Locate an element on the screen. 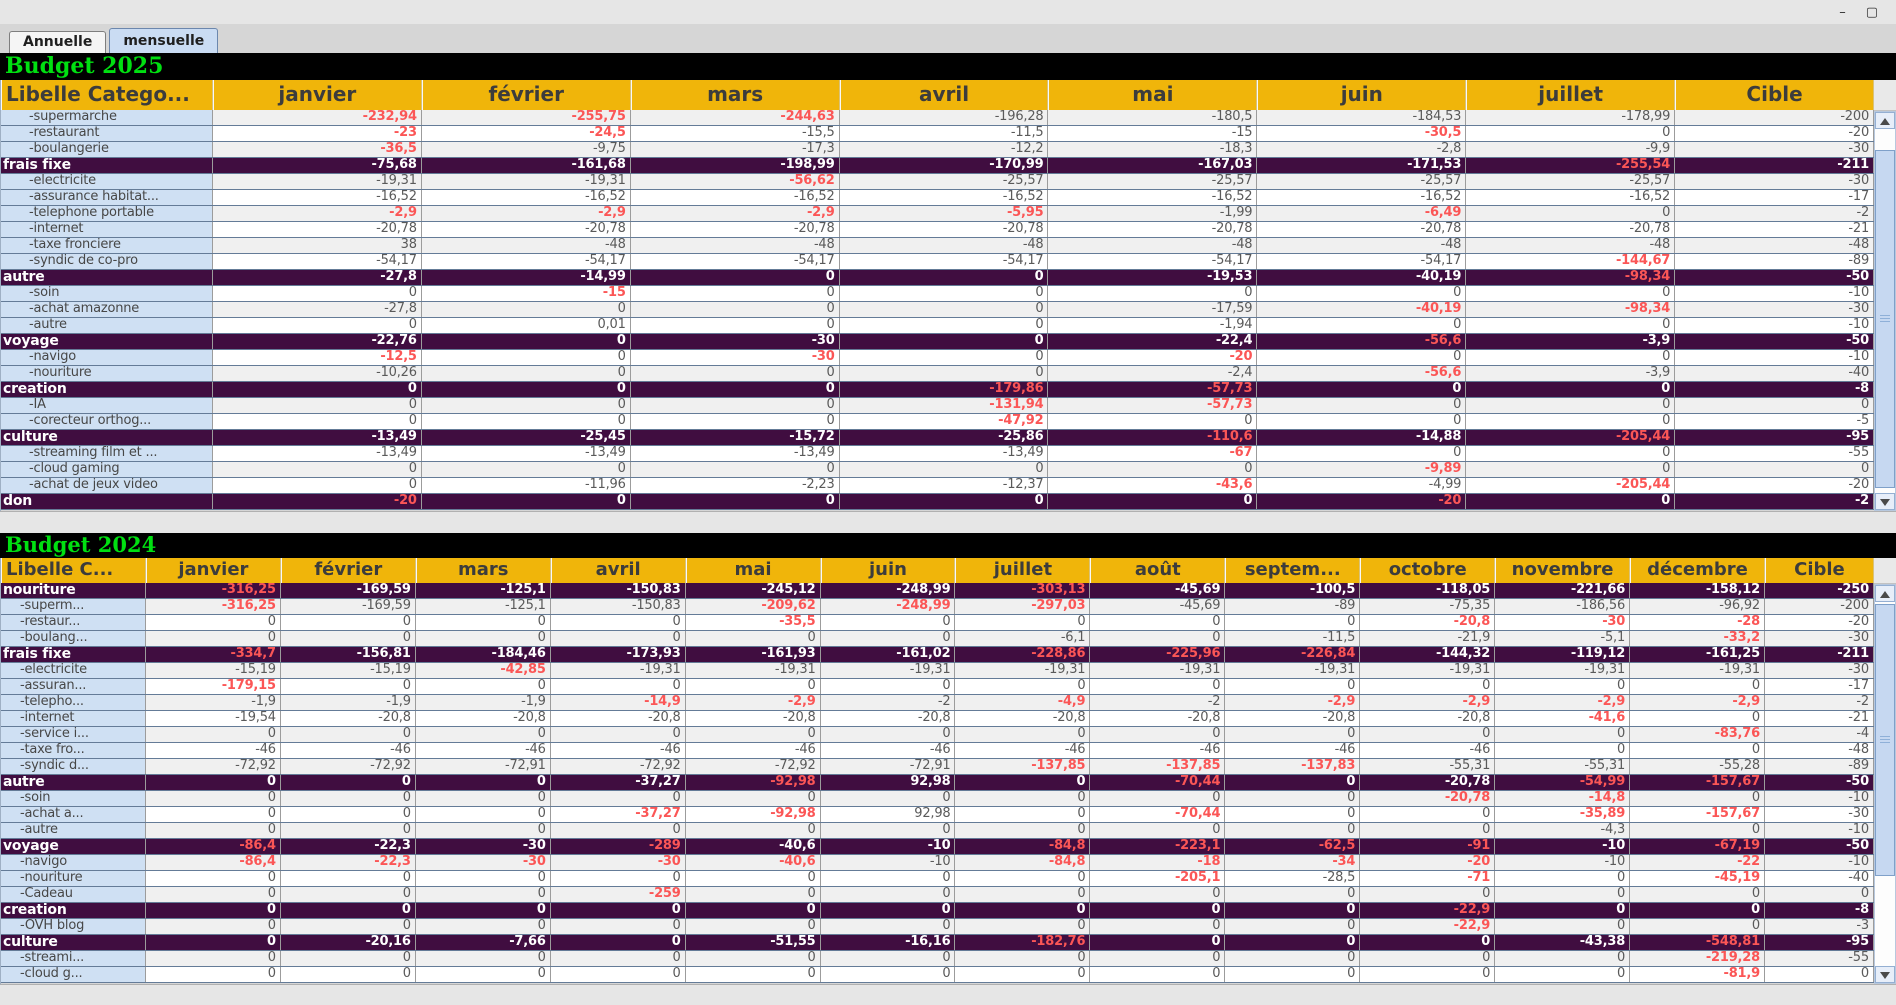 The height and width of the screenshot is (1005, 1896). value-cell: -170,99 is located at coordinates (944, 165).